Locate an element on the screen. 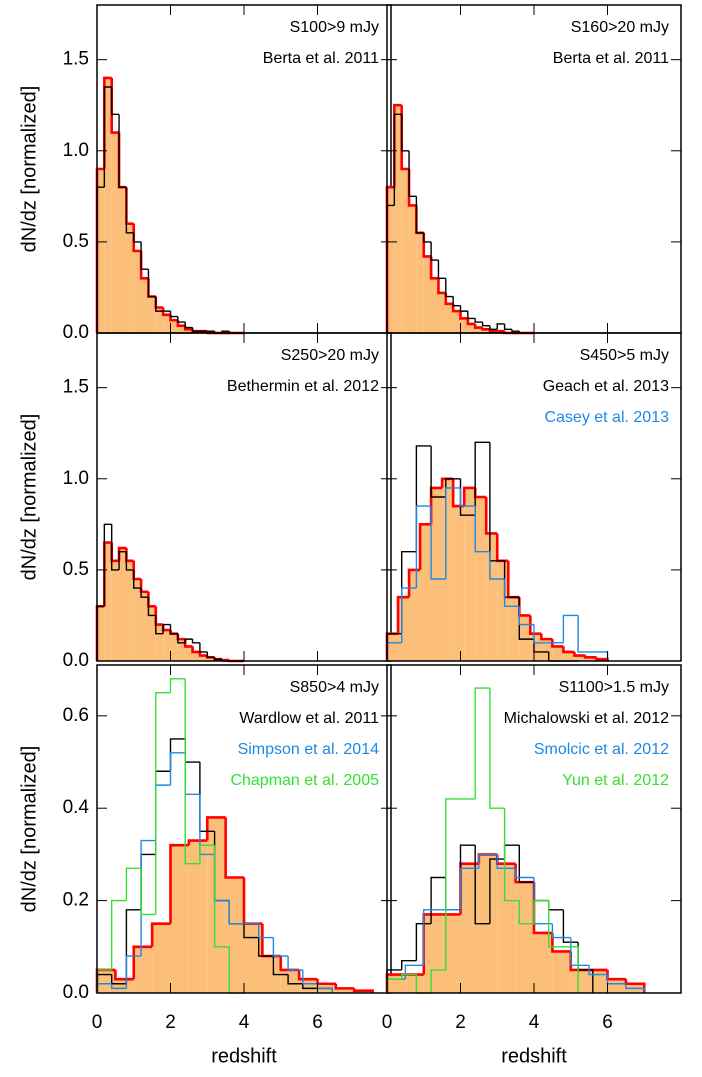  panel-title: S450>5 mJy is located at coordinates (624, 355).